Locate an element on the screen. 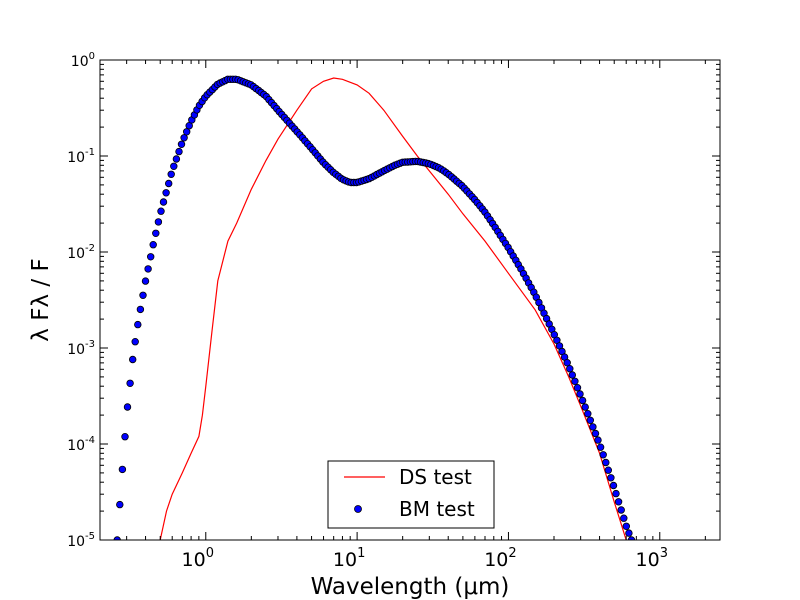 The height and width of the screenshot is (600, 800). y-tick-label: 10⁻² is located at coordinates (81, 252).